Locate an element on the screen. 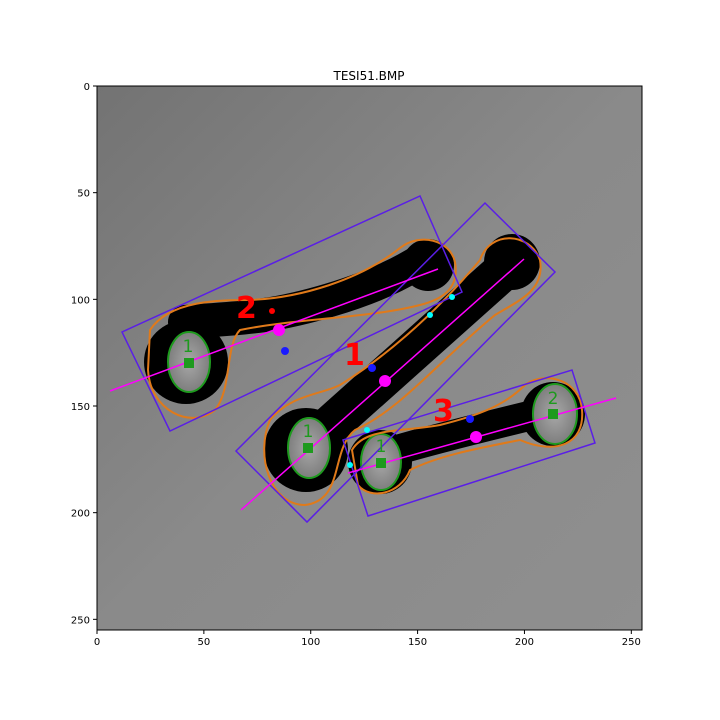 This screenshot has width=720, height=720. part-3-axis is located at coordinates (482, 435).